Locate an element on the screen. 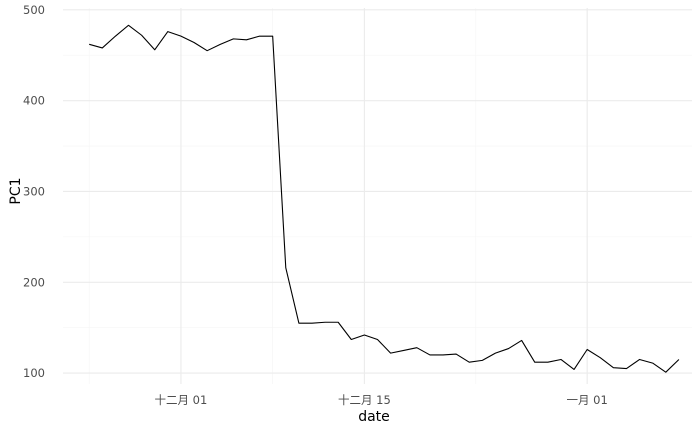 Image resolution: width=700 pixels, height=432 pixels. y-tick-label: 100 is located at coordinates (34, 373).